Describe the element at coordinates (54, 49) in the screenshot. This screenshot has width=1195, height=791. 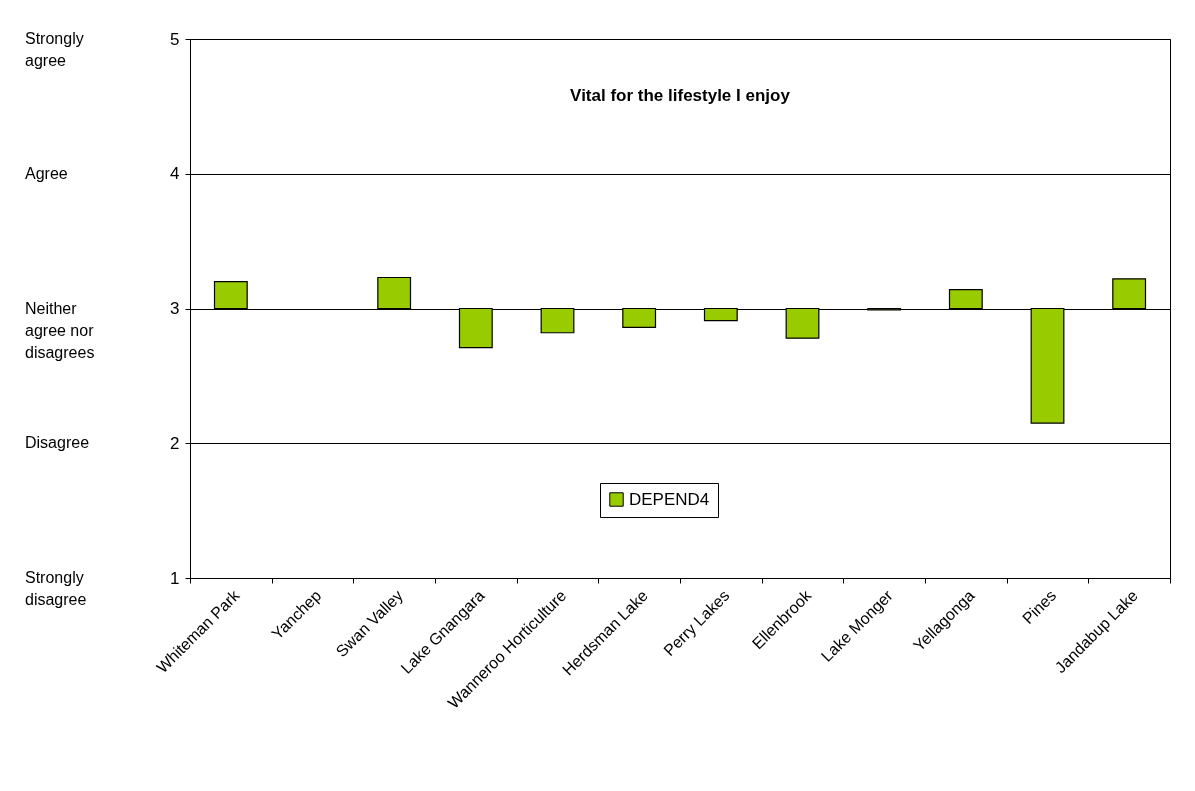
I see `text: Strongly agree` at that location.